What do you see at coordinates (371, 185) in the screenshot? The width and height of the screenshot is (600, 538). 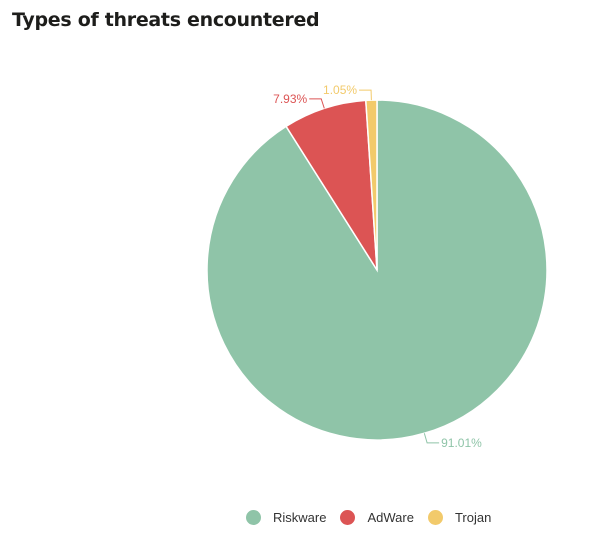 I see `pie-slice-trojan` at bounding box center [371, 185].